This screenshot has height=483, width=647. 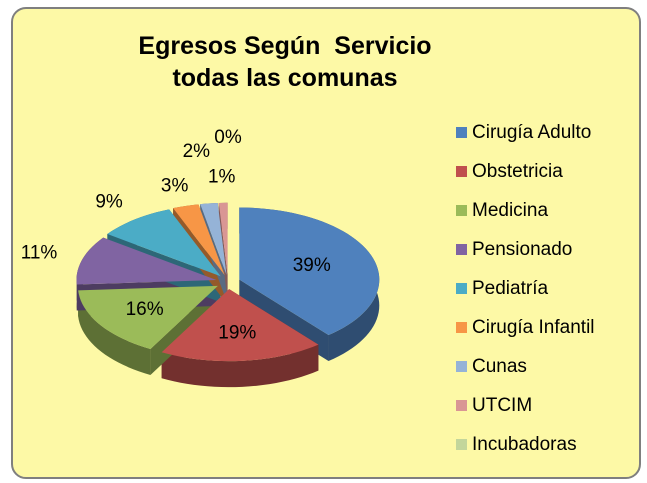 I want to click on legend-label: Pediatría, so click(x=510, y=288).